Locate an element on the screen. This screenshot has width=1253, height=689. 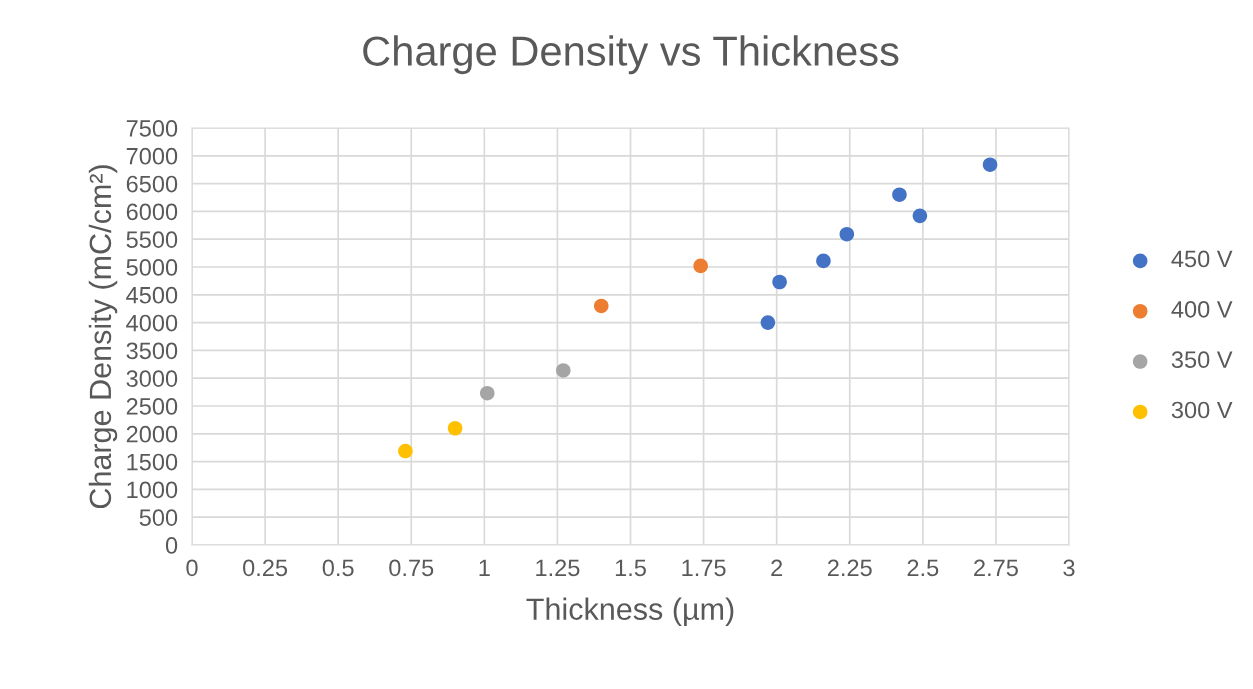
y-tick-label: 3000 is located at coordinates (152, 378).